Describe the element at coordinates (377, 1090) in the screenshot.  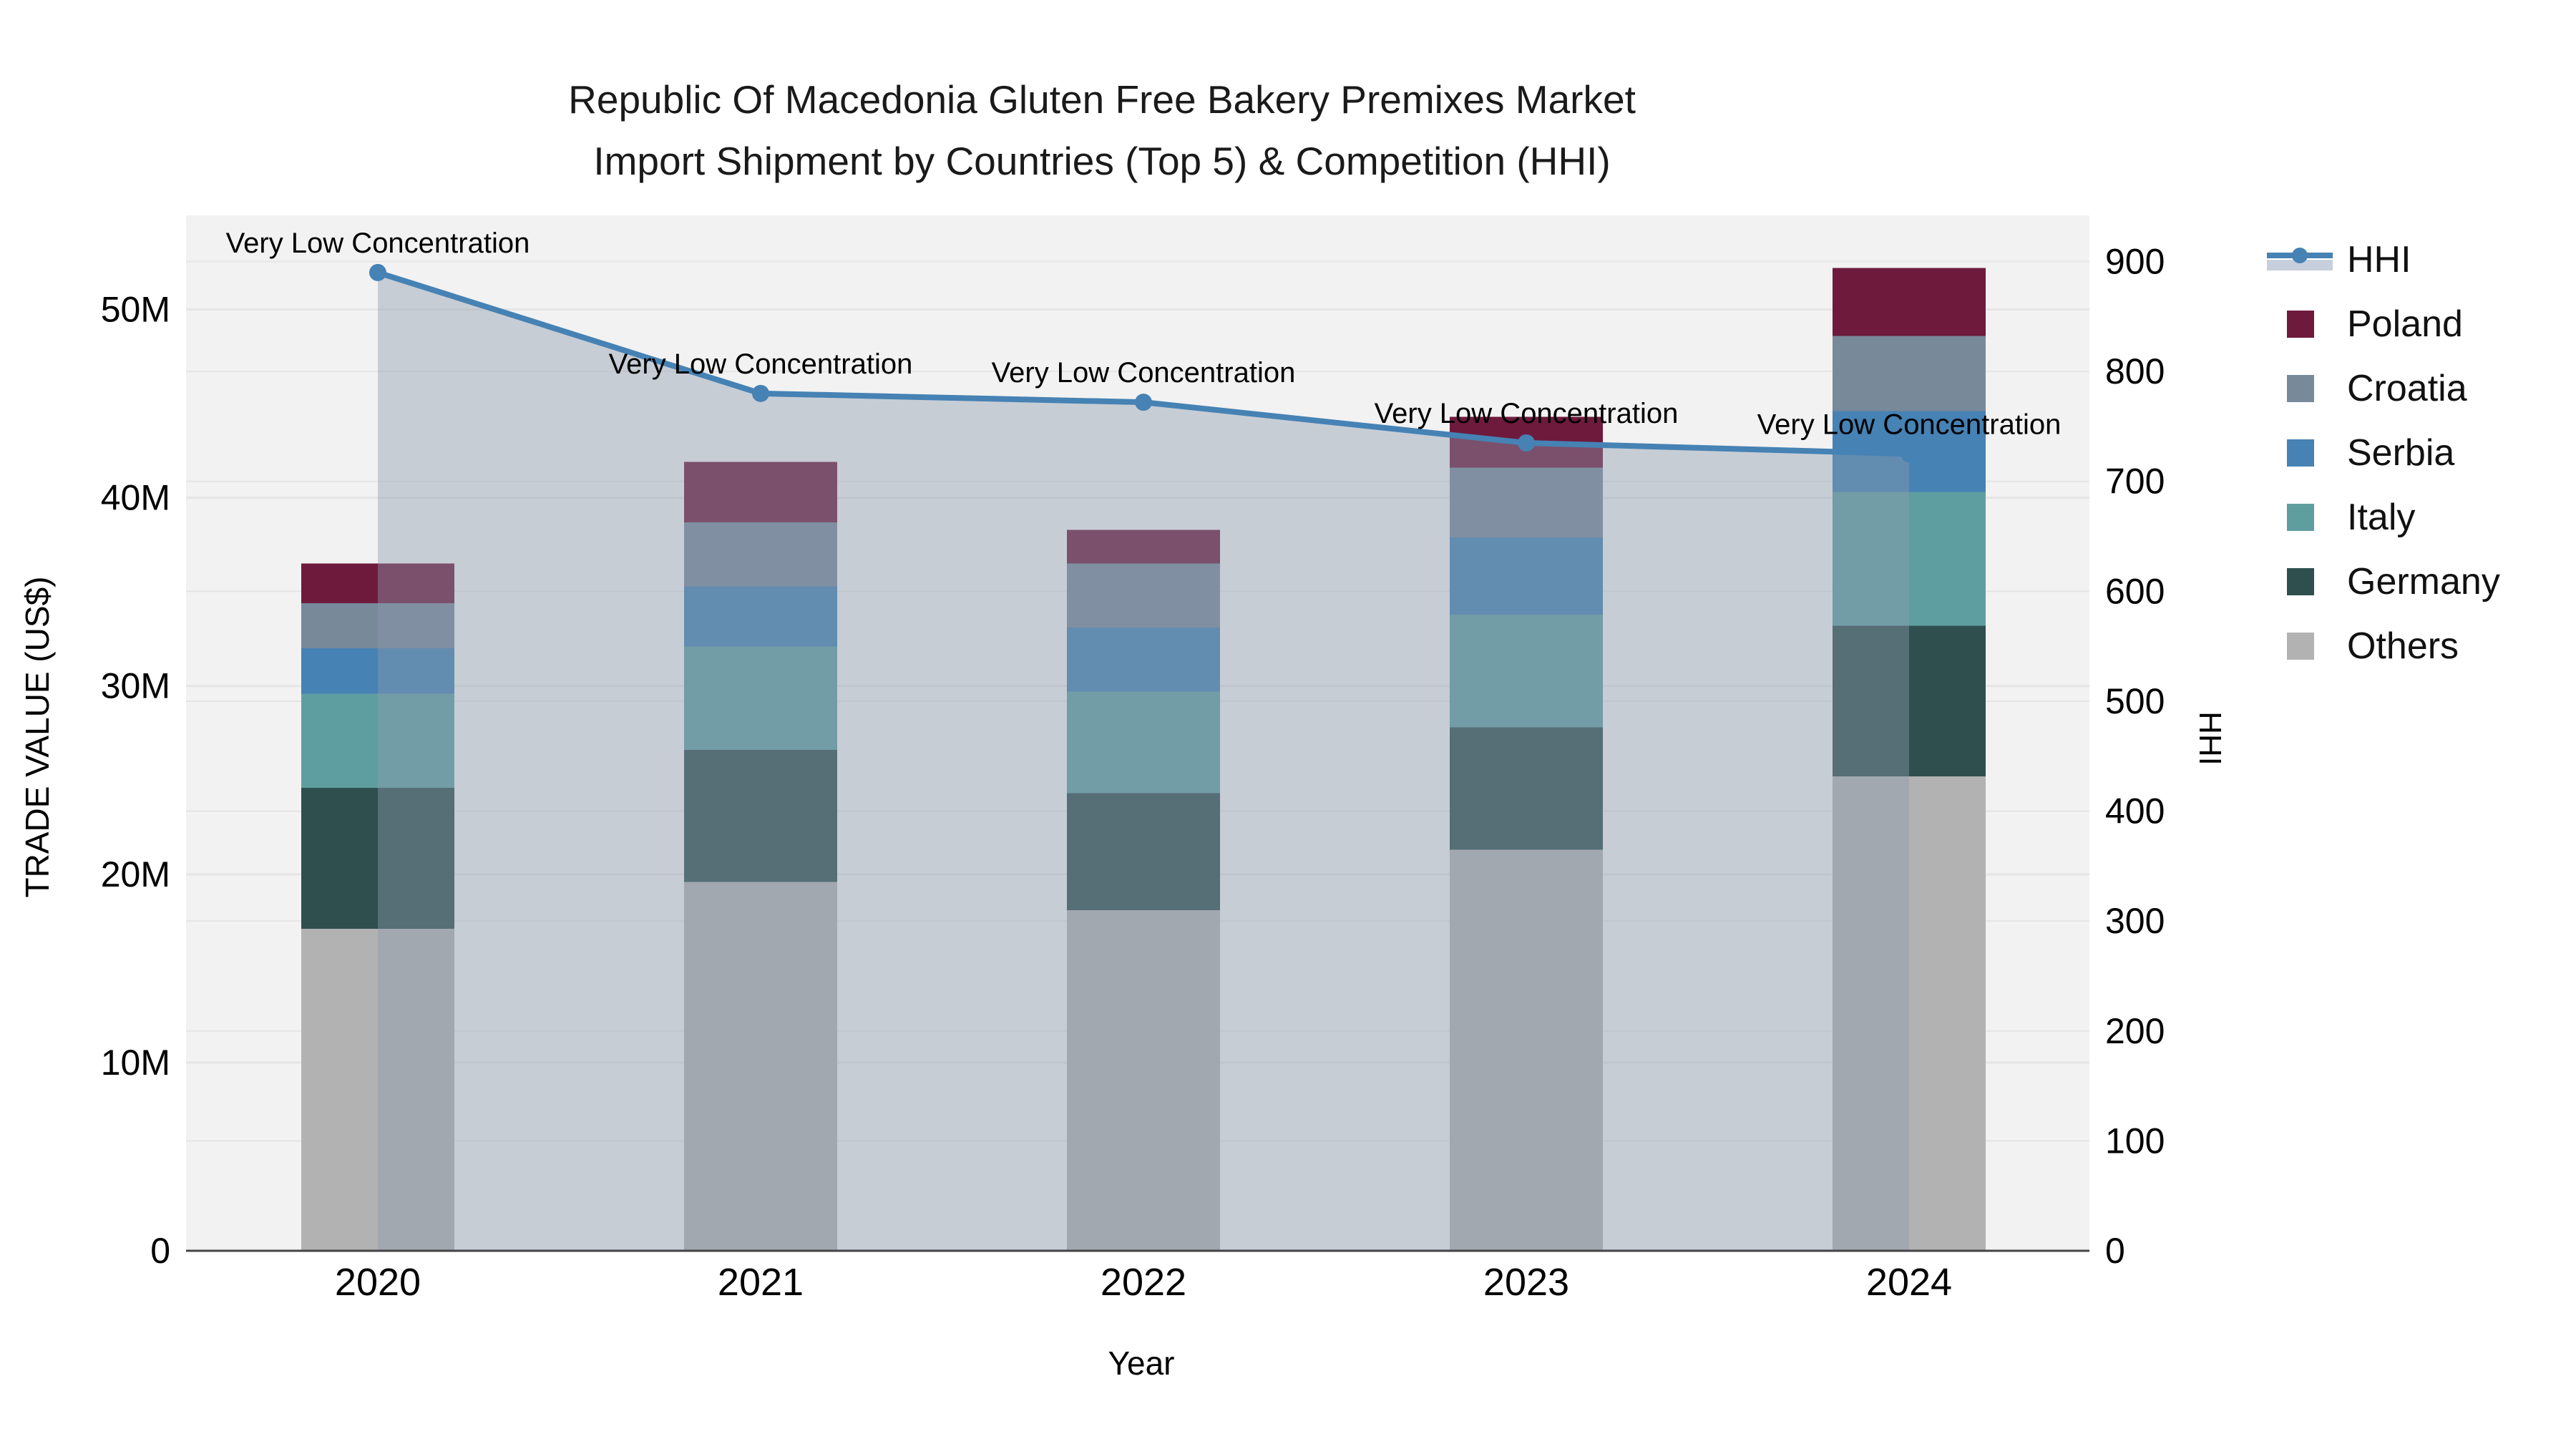
I see `bar-segment-others-2020` at that location.